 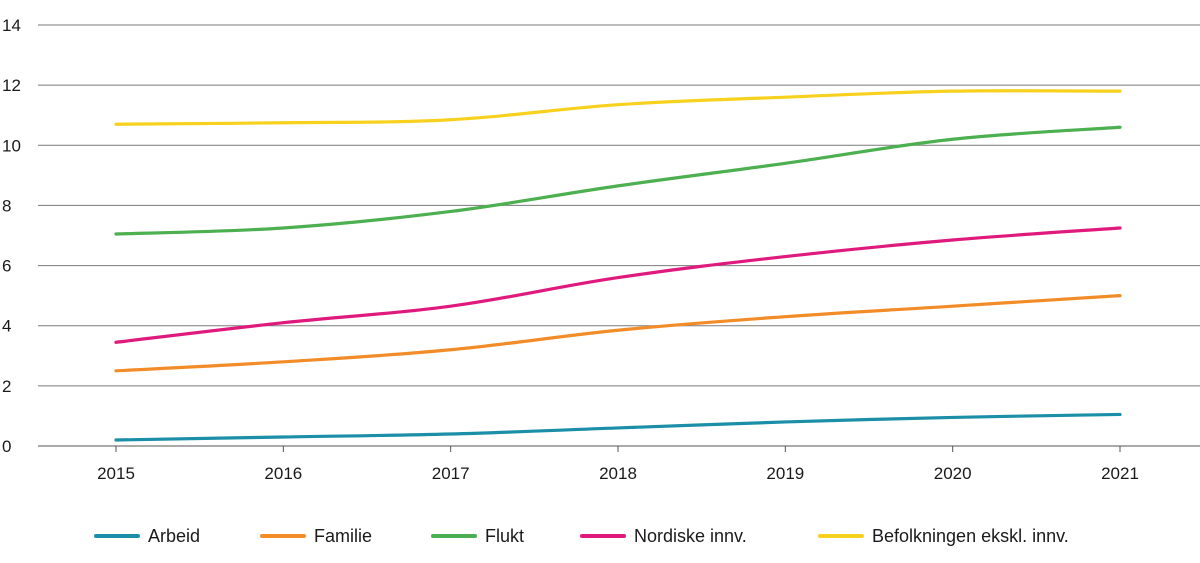 What do you see at coordinates (174, 536) in the screenshot?
I see `legend-label: Arbeid` at bounding box center [174, 536].